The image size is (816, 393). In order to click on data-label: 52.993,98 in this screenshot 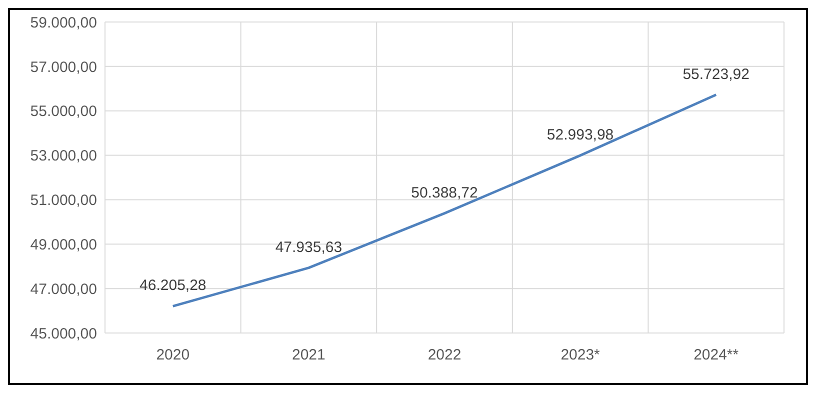, I will do `click(580, 135)`.